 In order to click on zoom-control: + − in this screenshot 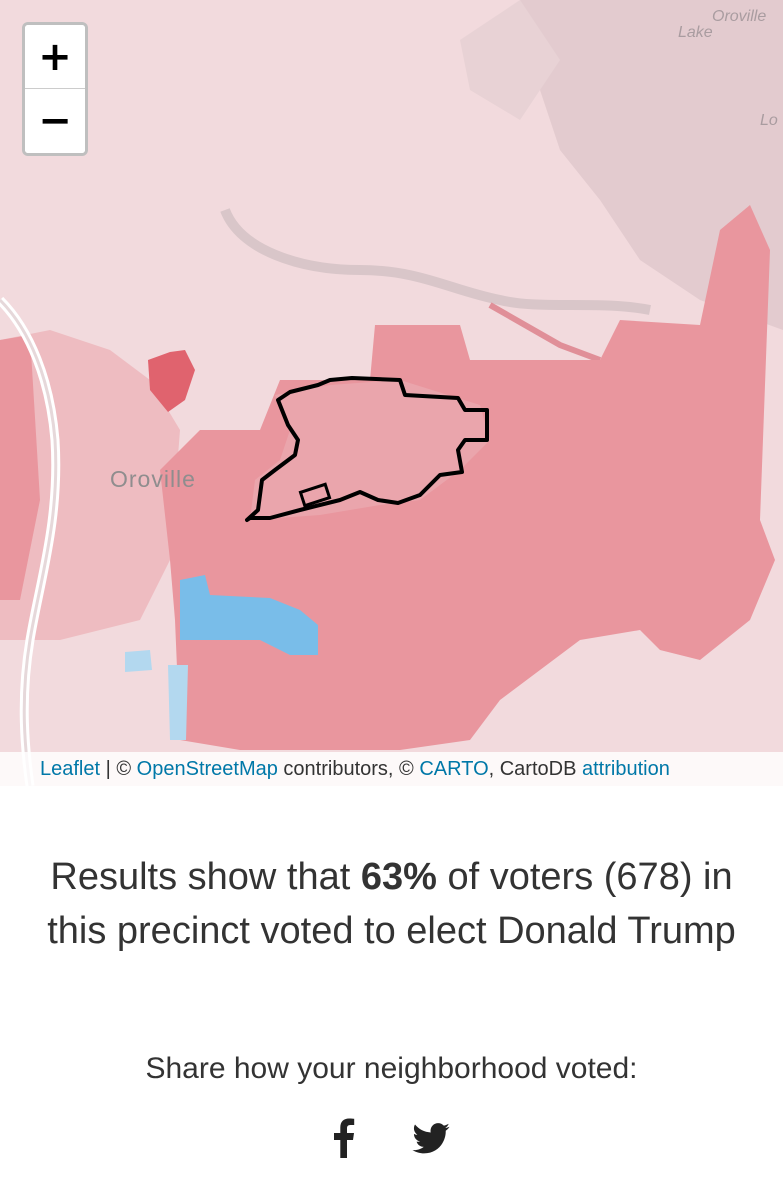, I will do `click(55, 89)`.